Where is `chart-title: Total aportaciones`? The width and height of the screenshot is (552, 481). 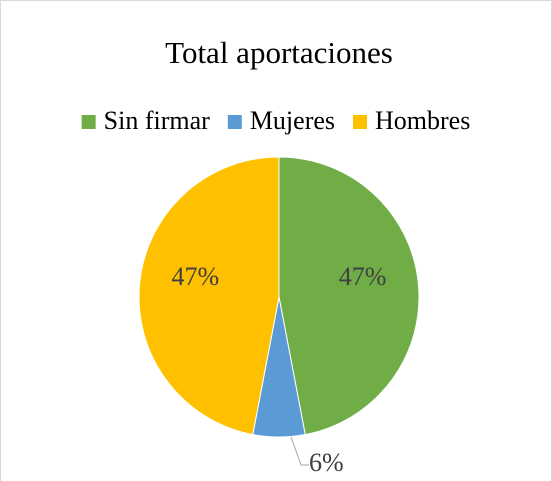 chart-title: Total aportaciones is located at coordinates (279, 52).